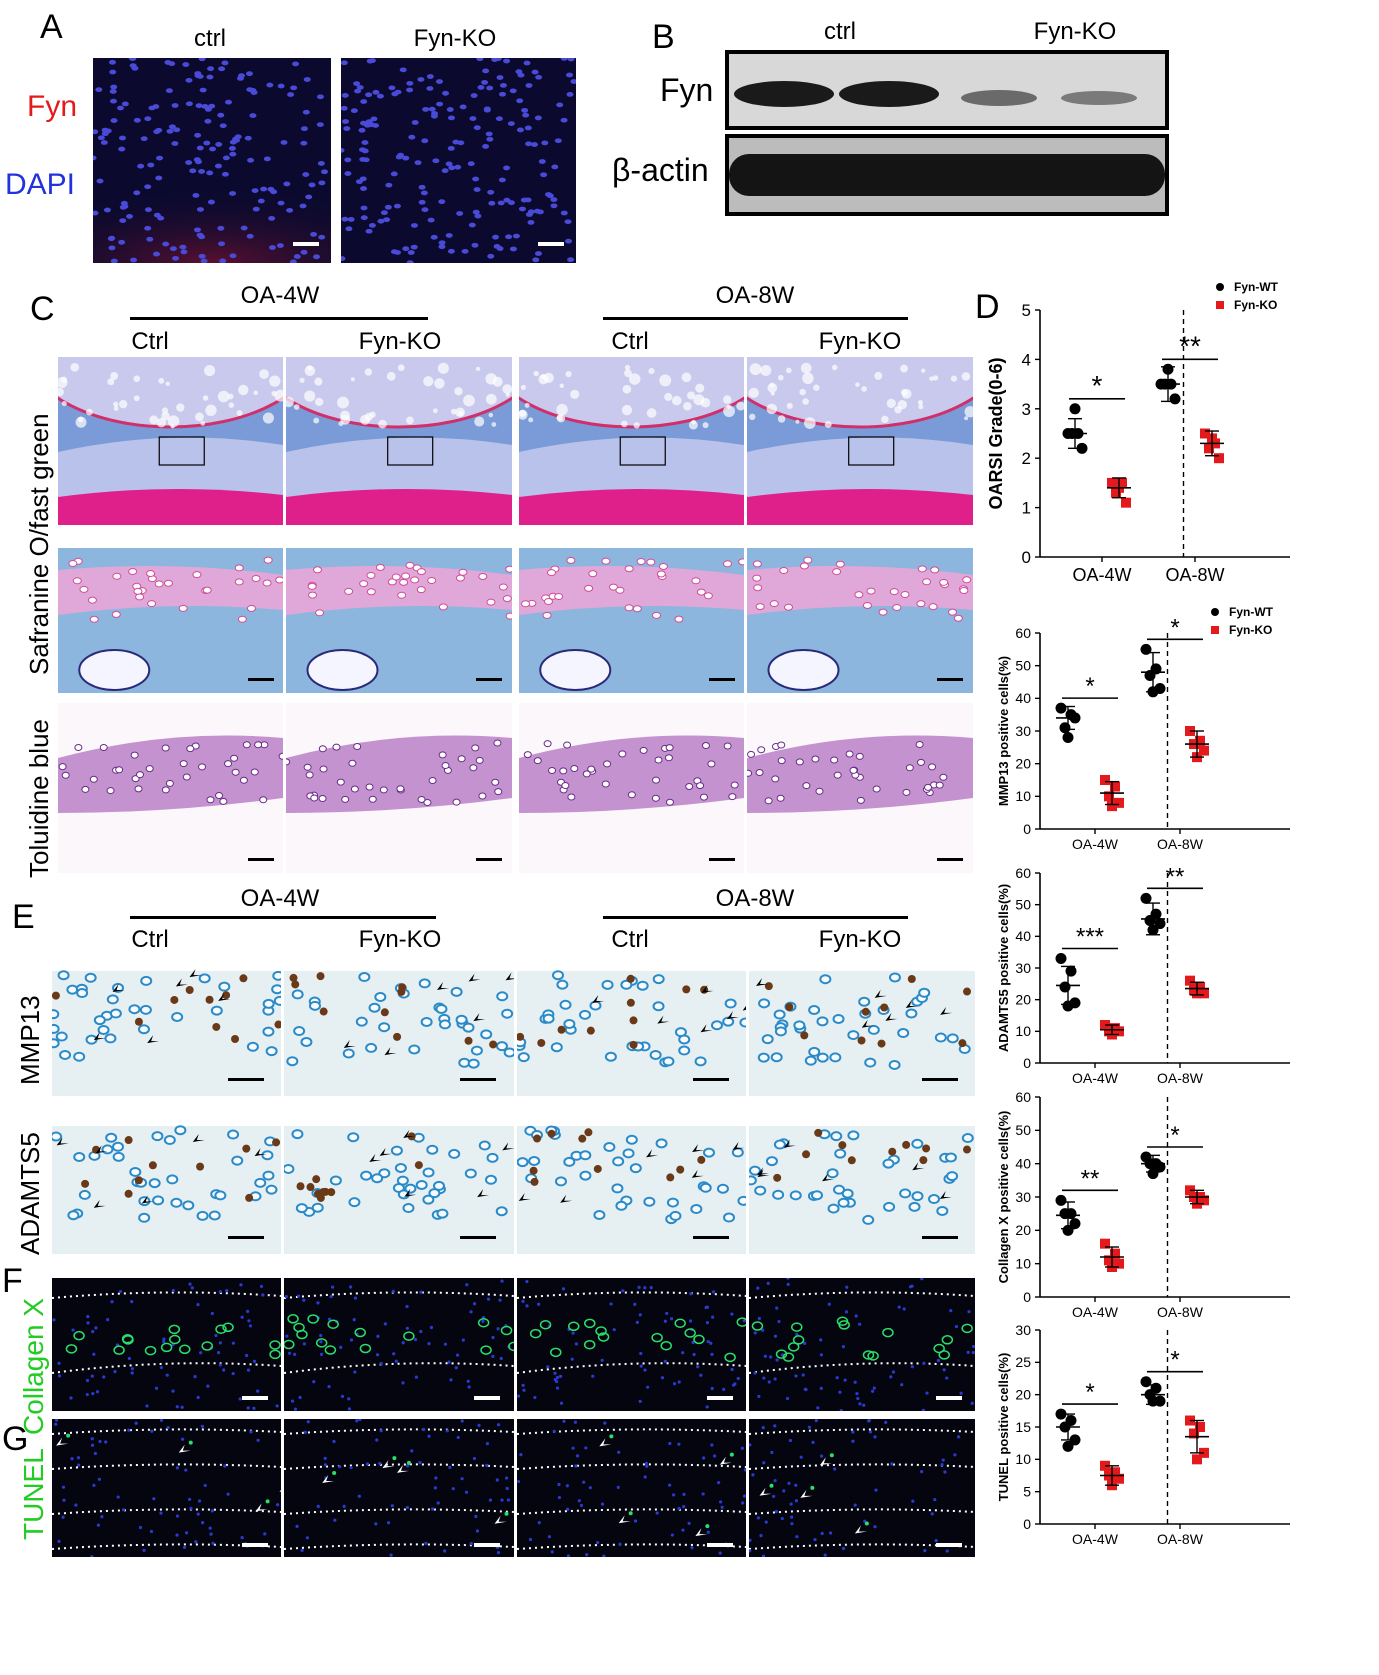 Image resolution: width=1379 pixels, height=1675 pixels. What do you see at coordinates (399, 441) in the screenshot?
I see `safranin-overview-ko-4w` at bounding box center [399, 441].